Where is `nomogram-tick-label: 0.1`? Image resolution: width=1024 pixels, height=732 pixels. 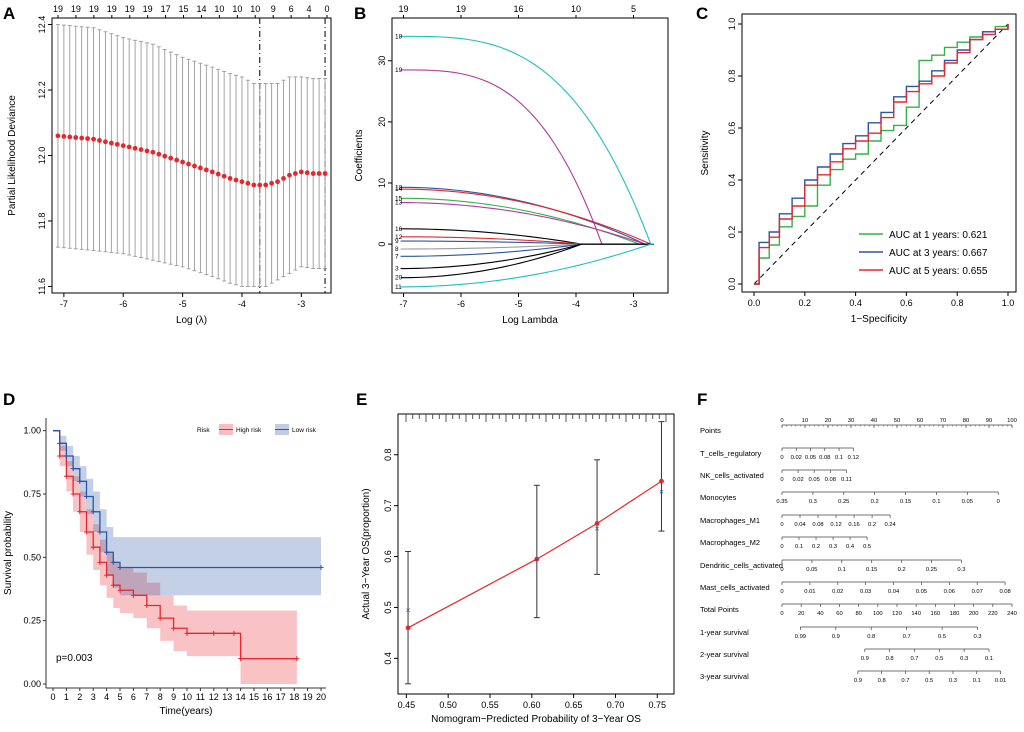 nomogram-tick-label: 0.1 is located at coordinates (839, 458).